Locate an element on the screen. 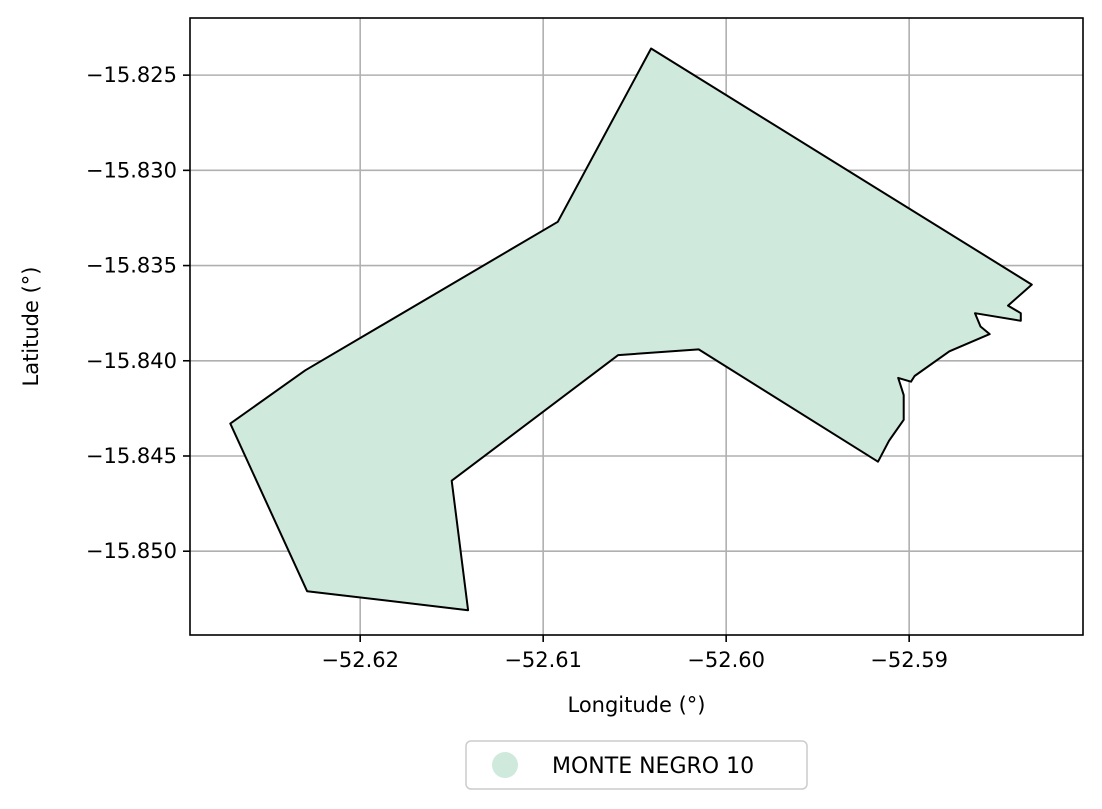 The width and height of the screenshot is (1102, 809). x-axis-label: Longitude (°) is located at coordinates (636, 705).